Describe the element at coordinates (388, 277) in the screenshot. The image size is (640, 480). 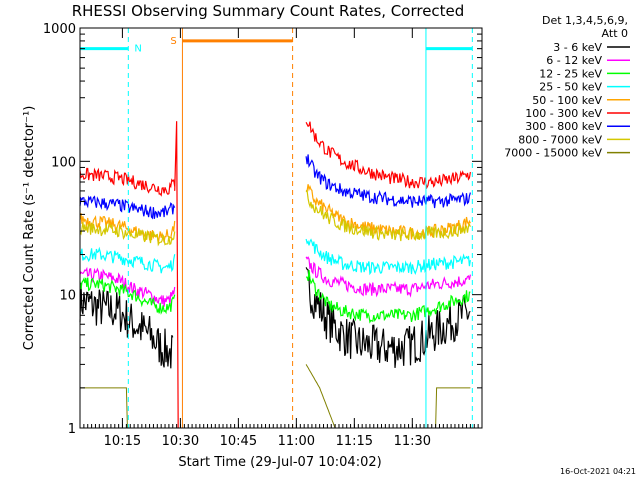
I see `trace-6-12-kev-post` at that location.